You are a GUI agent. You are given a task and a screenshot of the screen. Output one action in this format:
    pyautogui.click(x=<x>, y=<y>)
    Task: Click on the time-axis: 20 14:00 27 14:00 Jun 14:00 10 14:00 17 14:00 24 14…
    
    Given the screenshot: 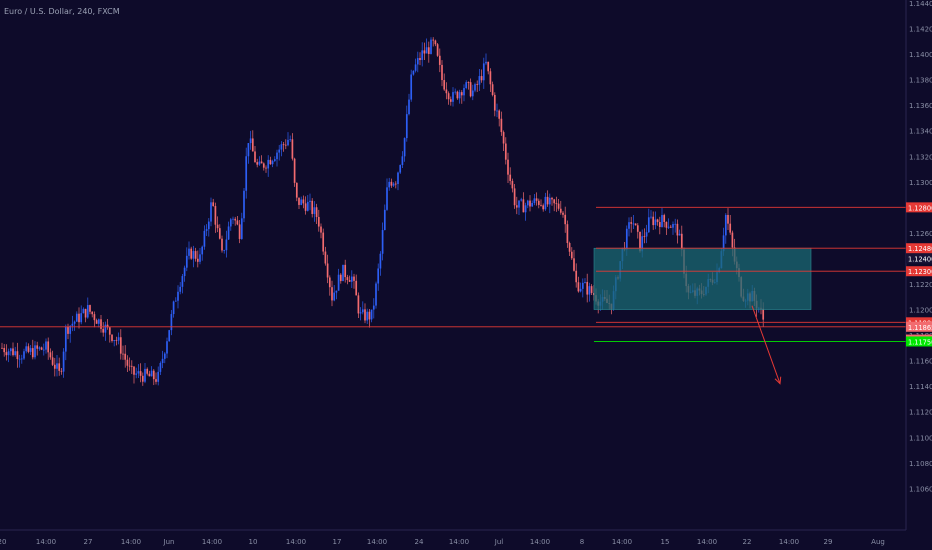 What is the action you would take?
    pyautogui.click(x=442, y=542)
    